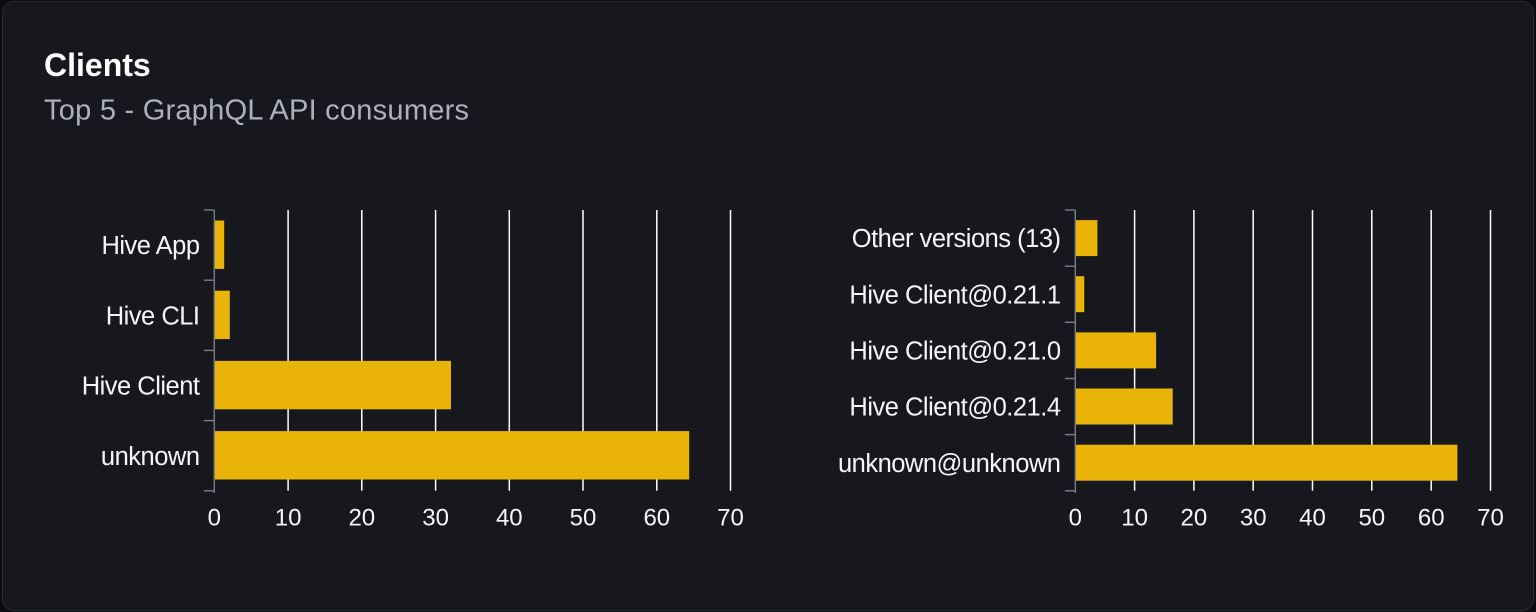 This screenshot has width=1536, height=612. Describe the element at coordinates (954, 408) in the screenshot. I see `svg-text: Hive Client@0.21.4` at that location.